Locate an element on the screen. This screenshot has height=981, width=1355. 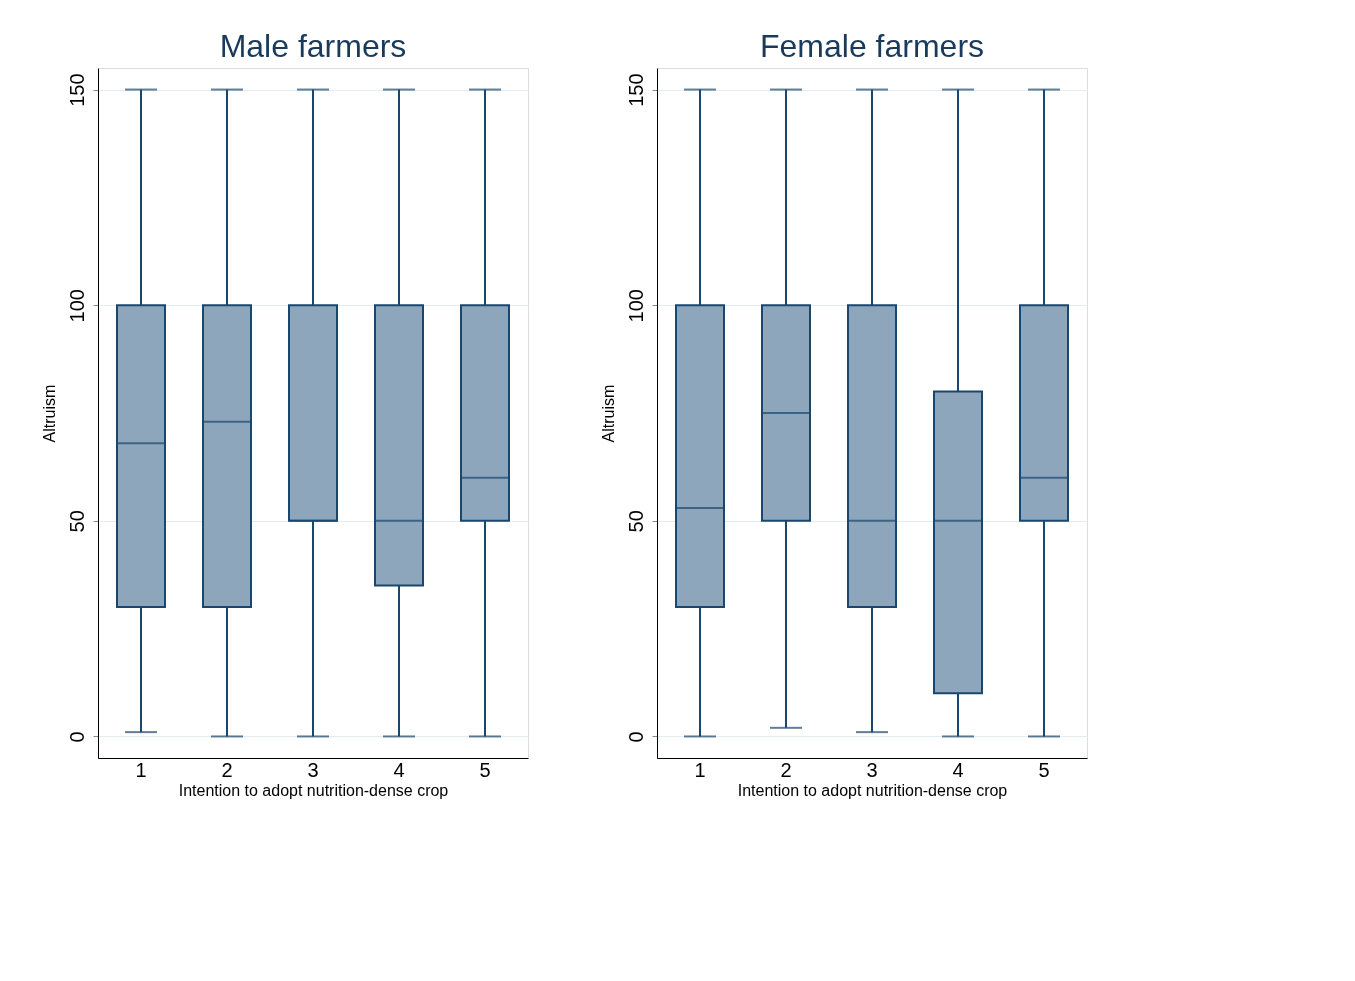
chart-title: Female farmers is located at coordinates (872, 46).